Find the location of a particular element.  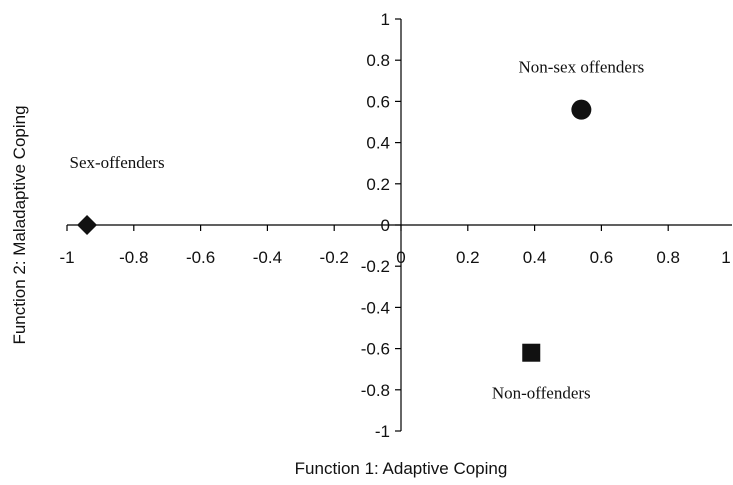

point-label: Sex-offenders is located at coordinates (117, 162).